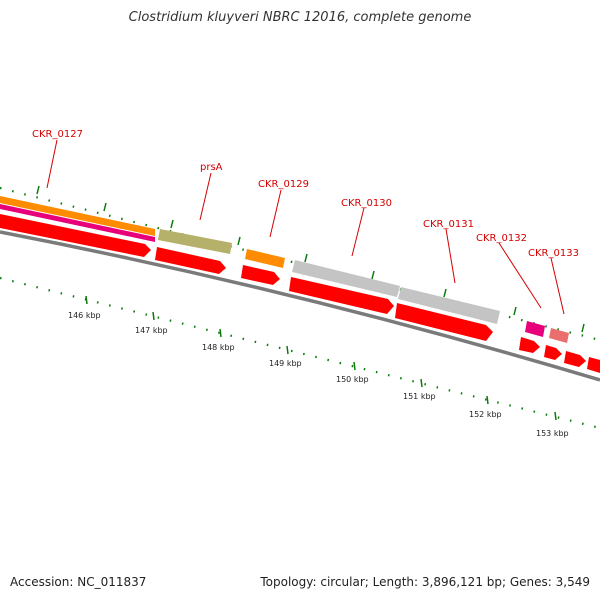  What do you see at coordinates (553, 253) in the screenshot?
I see `gene-label-ckr0133: CKR_0133` at bounding box center [553, 253].